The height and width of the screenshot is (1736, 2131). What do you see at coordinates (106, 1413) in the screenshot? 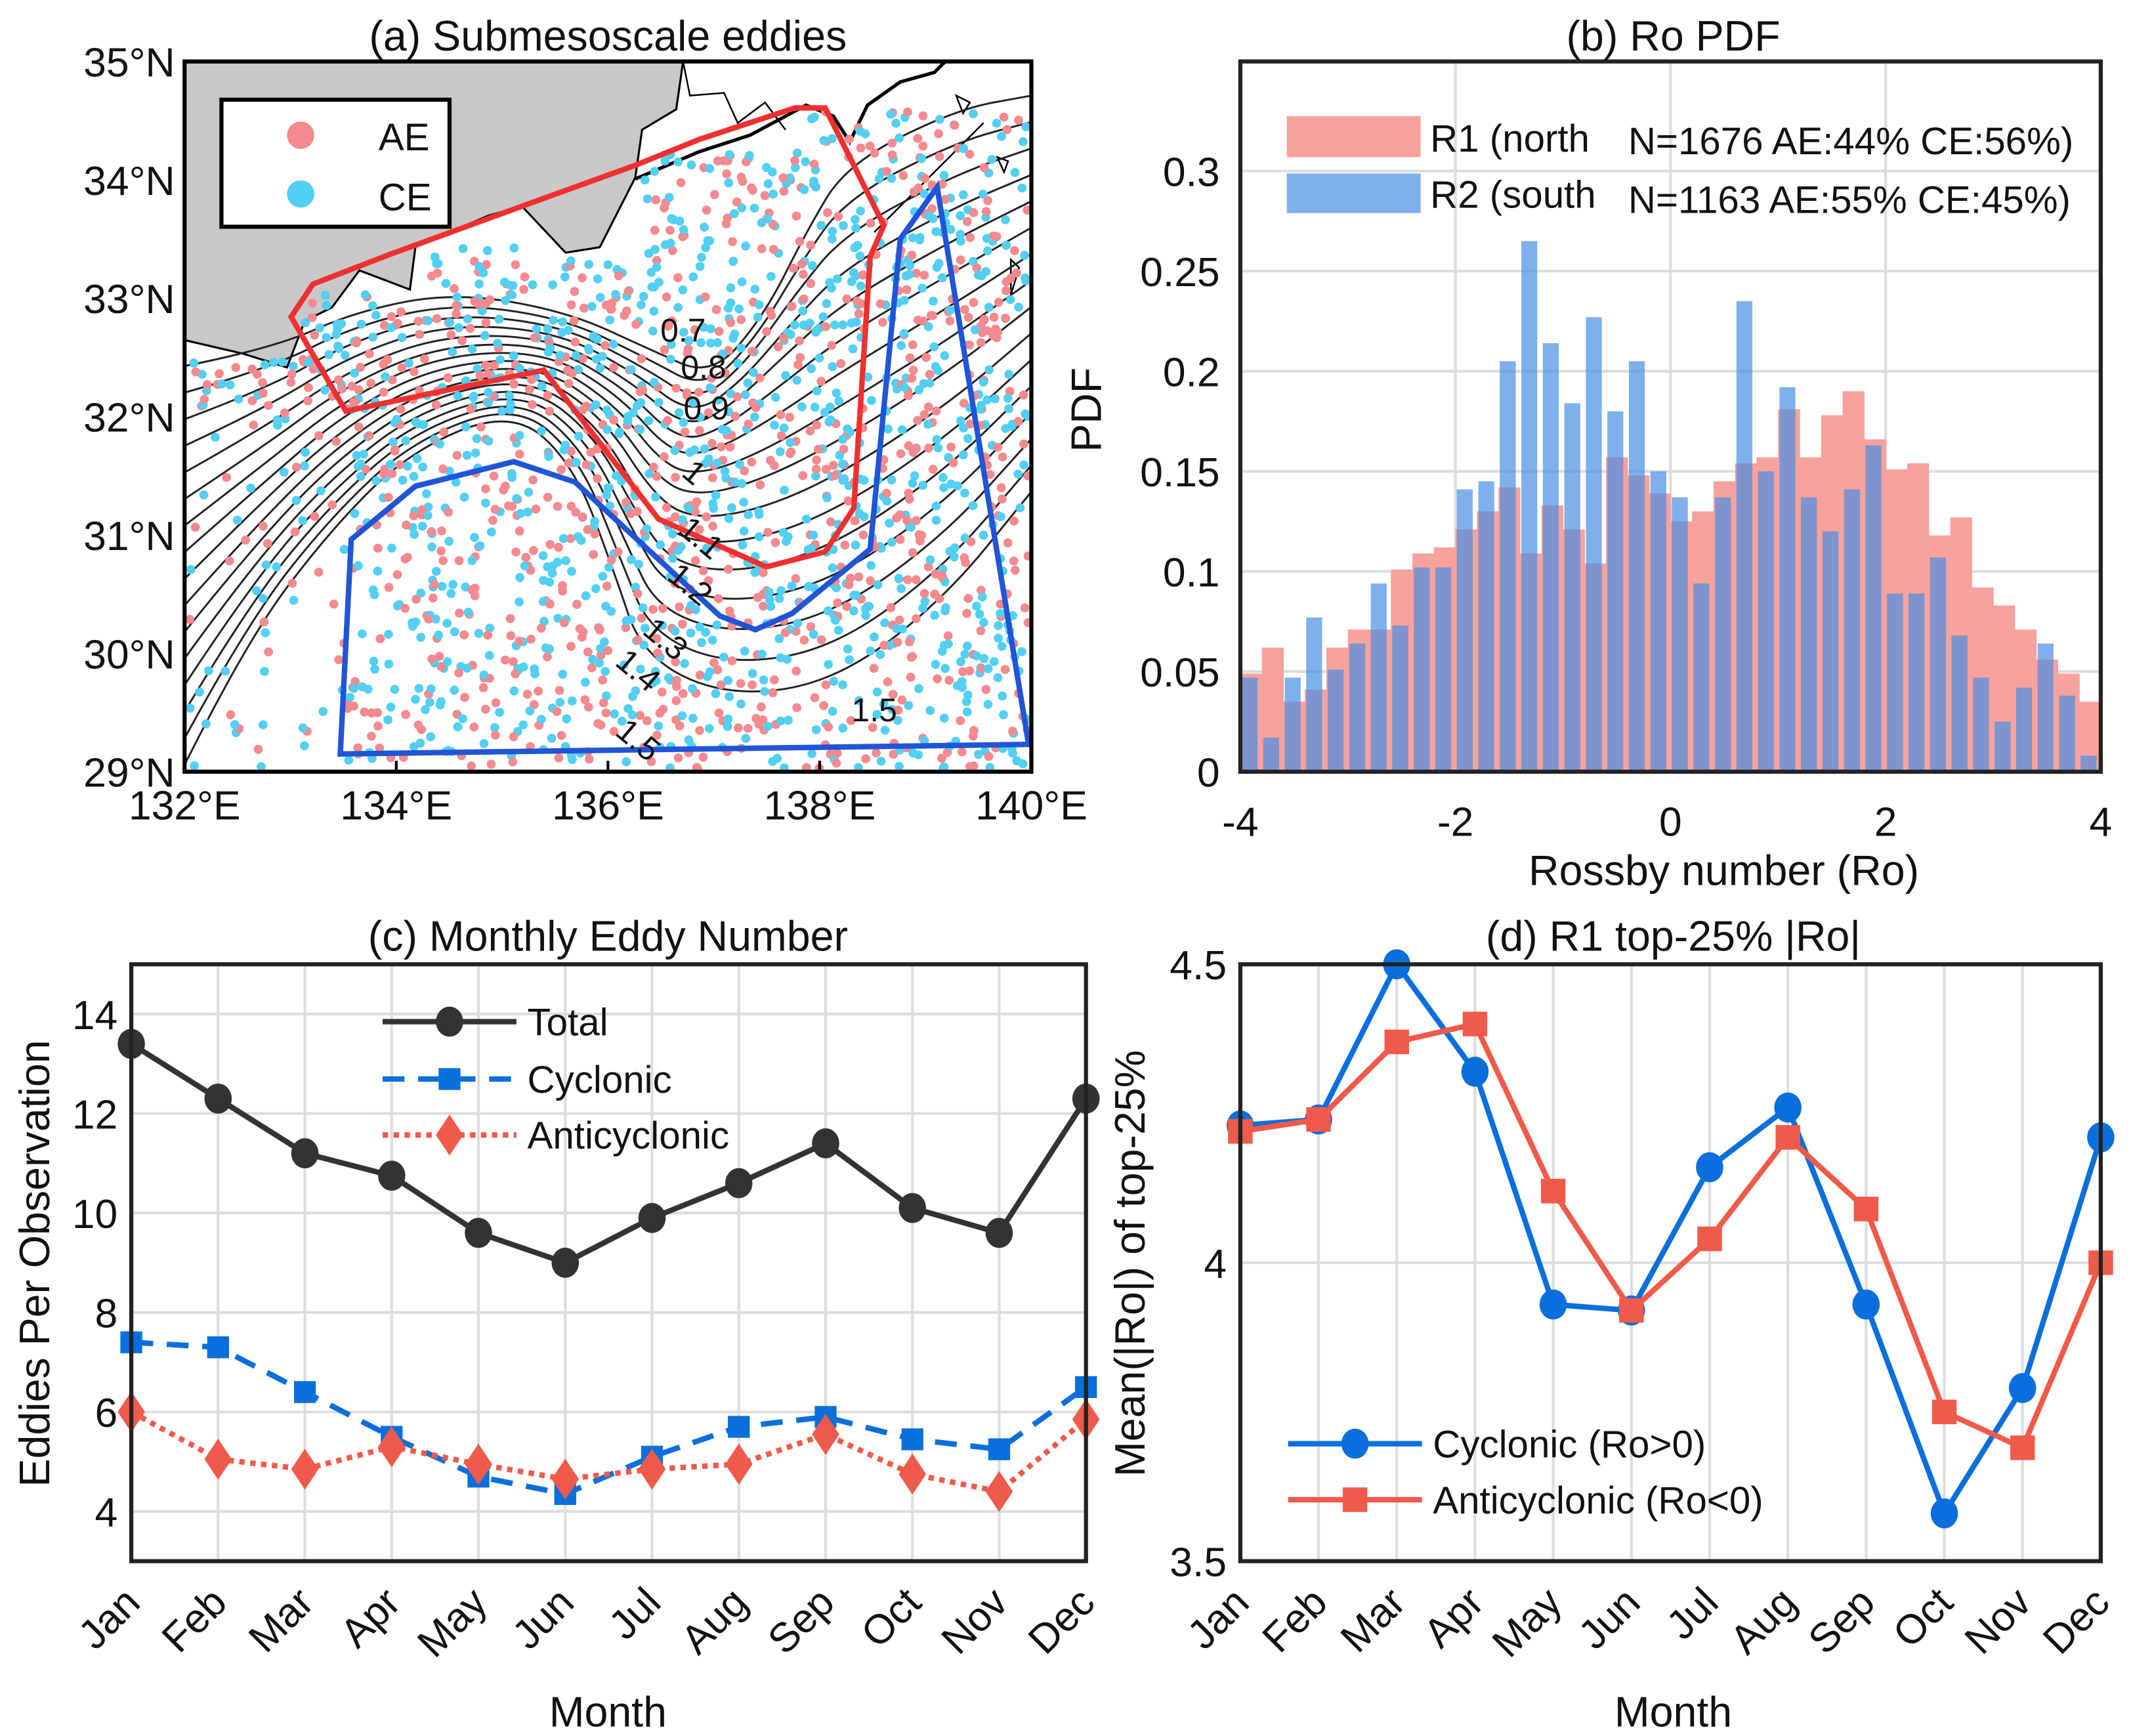
I see `y-tick-label: 6` at bounding box center [106, 1413].